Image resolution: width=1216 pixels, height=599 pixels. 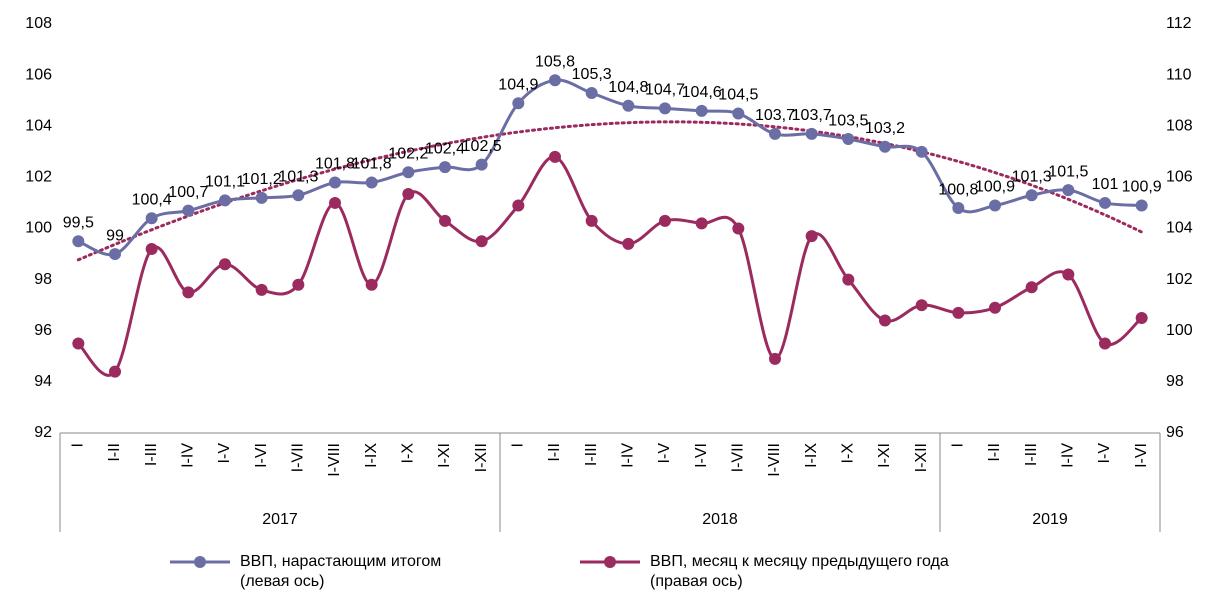 I want to click on y-tick-label: 108, so click(x=38, y=23).